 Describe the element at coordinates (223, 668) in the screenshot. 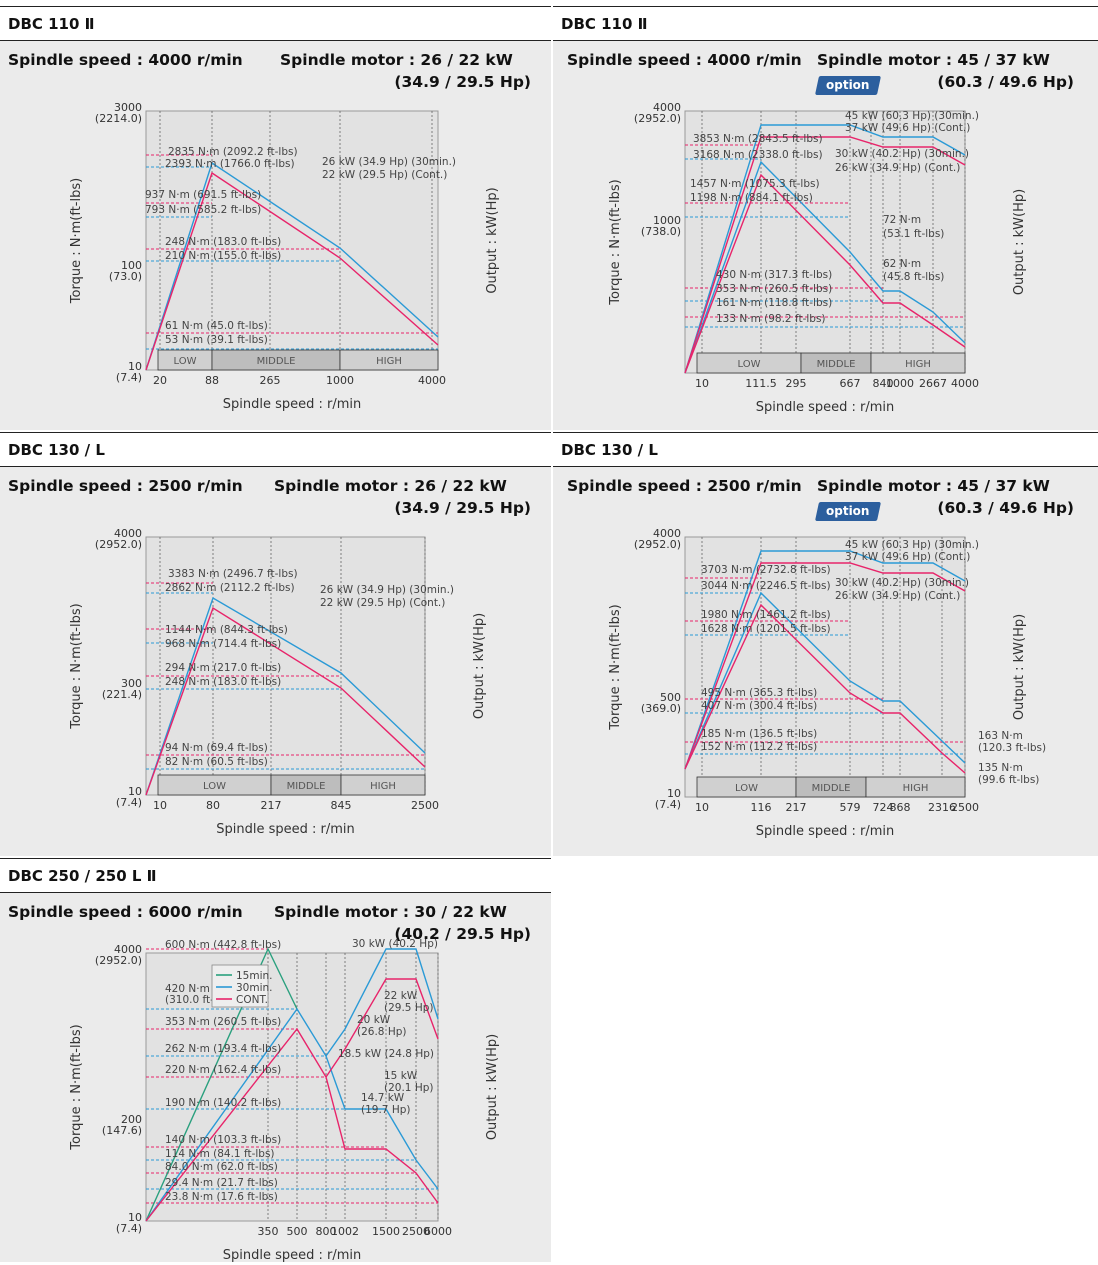

I see `data-label: 294 N·m (217.0 ft-lbs)` at that location.